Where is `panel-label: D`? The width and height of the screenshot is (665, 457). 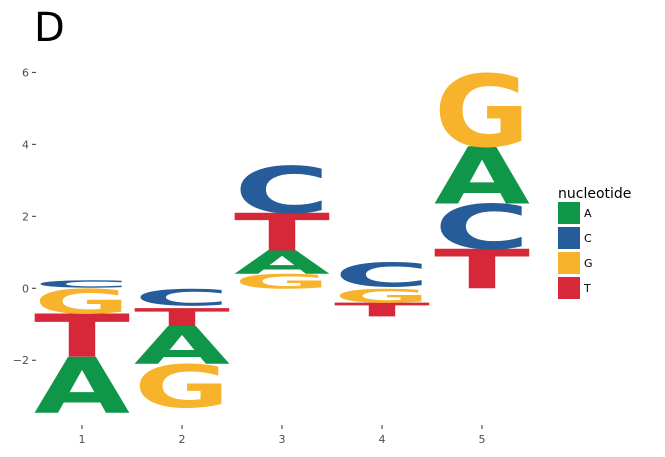 panel-label: D is located at coordinates (49, 28).